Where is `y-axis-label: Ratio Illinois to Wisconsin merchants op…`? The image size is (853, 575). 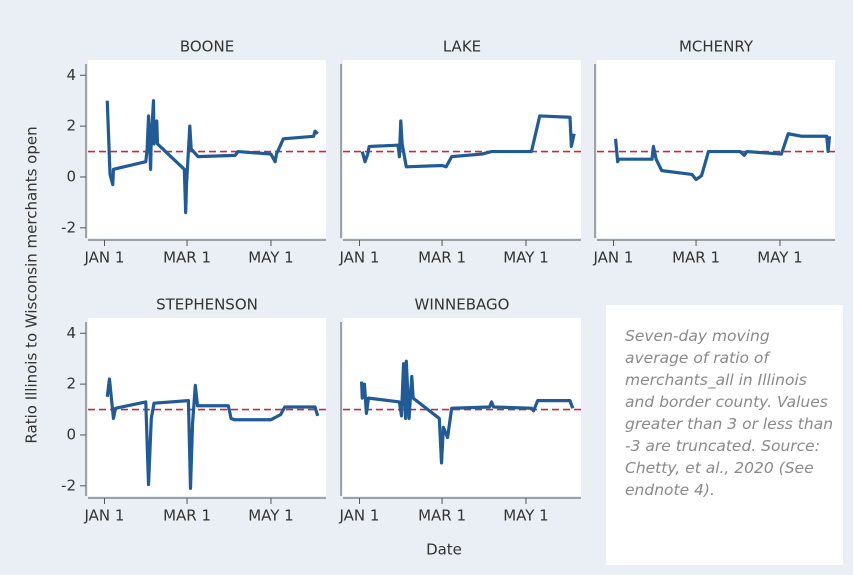 y-axis-label: Ratio Illinois to Wisconsin merchants op… is located at coordinates (32, 284).